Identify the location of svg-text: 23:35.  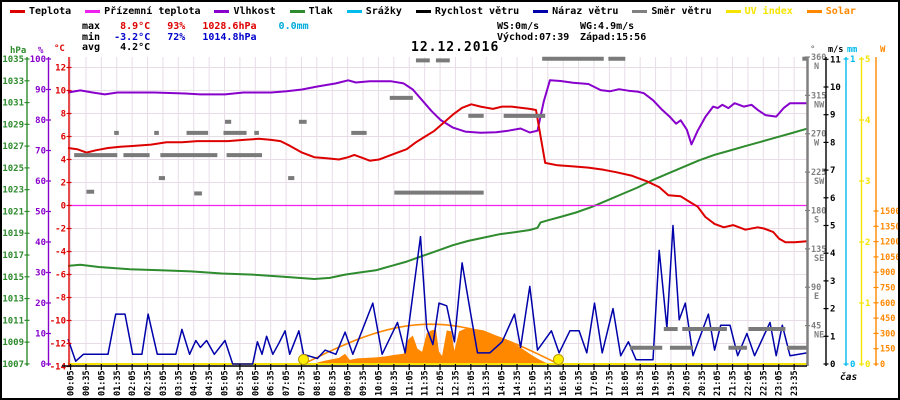
(795, 383).